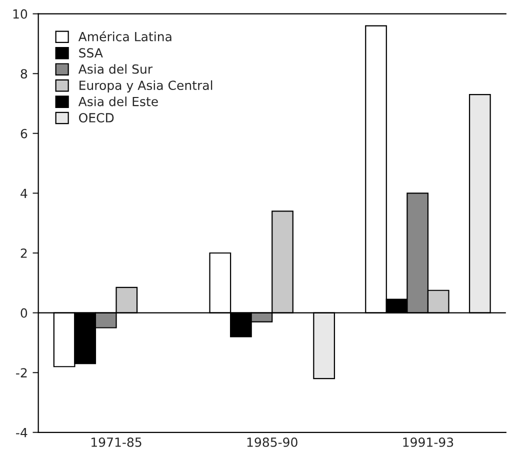 The height and width of the screenshot is (460, 511). Describe the element at coordinates (146, 86) in the screenshot. I see `legend-label: Europa y Asia Central` at that location.